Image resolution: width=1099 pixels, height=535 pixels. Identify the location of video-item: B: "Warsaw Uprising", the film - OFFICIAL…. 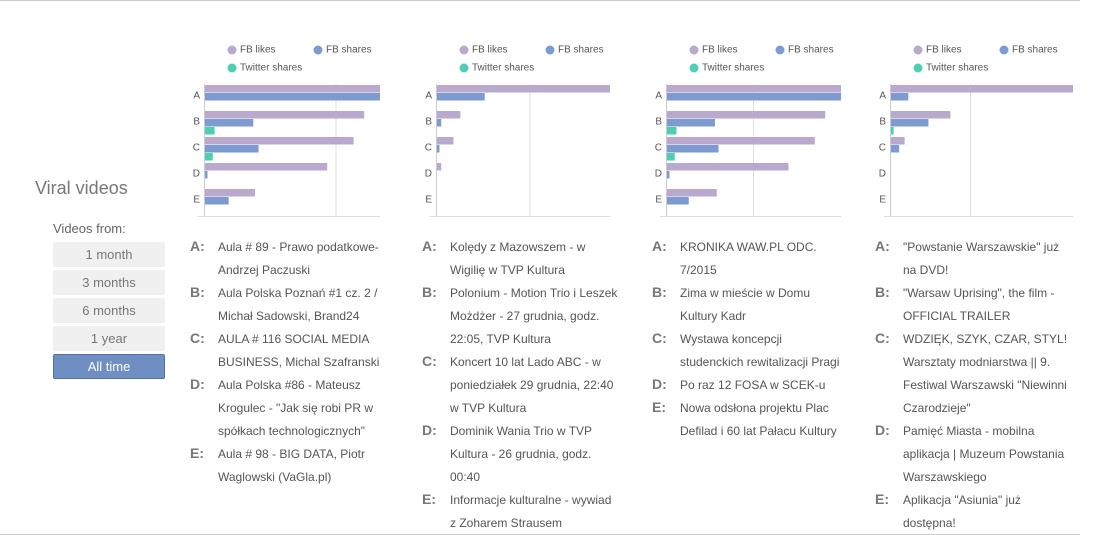
(973, 305).